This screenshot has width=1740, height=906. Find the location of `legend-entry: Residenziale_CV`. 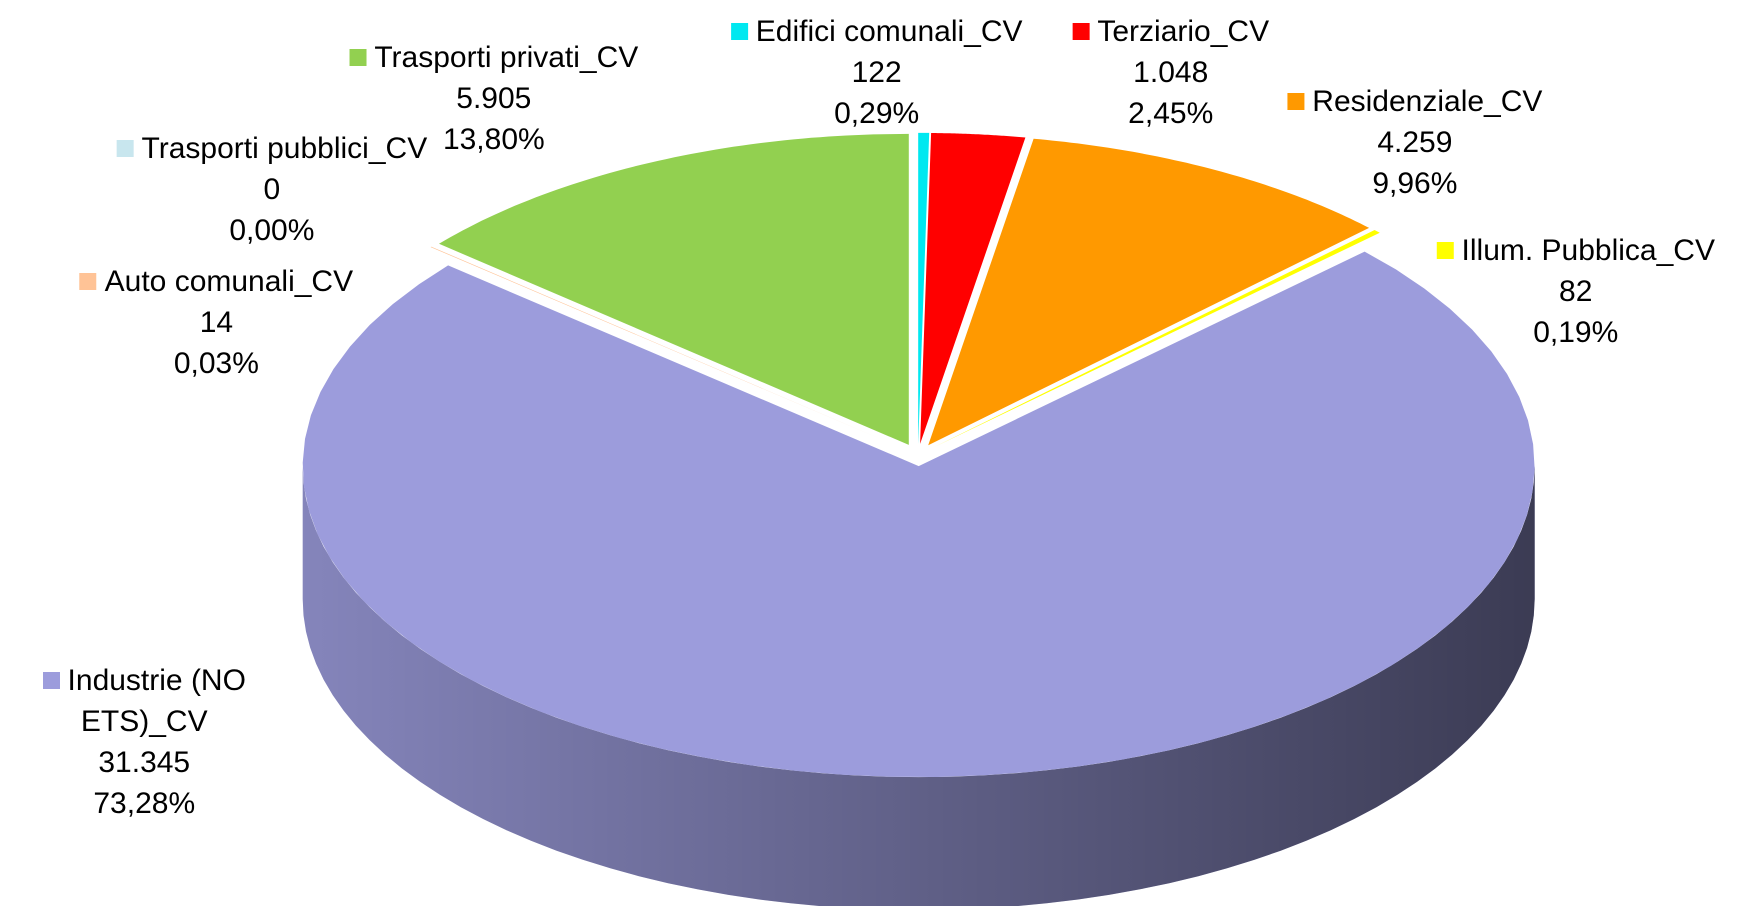

legend-entry: Residenziale_CV is located at coordinates (1414, 101).